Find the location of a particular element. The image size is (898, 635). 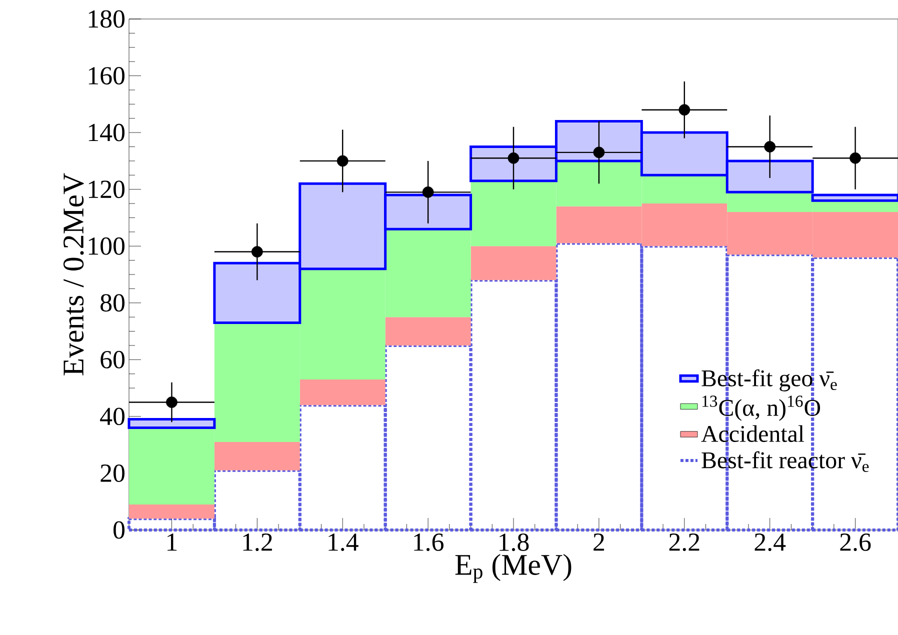

y-tick-label: 20 is located at coordinates (112, 473).